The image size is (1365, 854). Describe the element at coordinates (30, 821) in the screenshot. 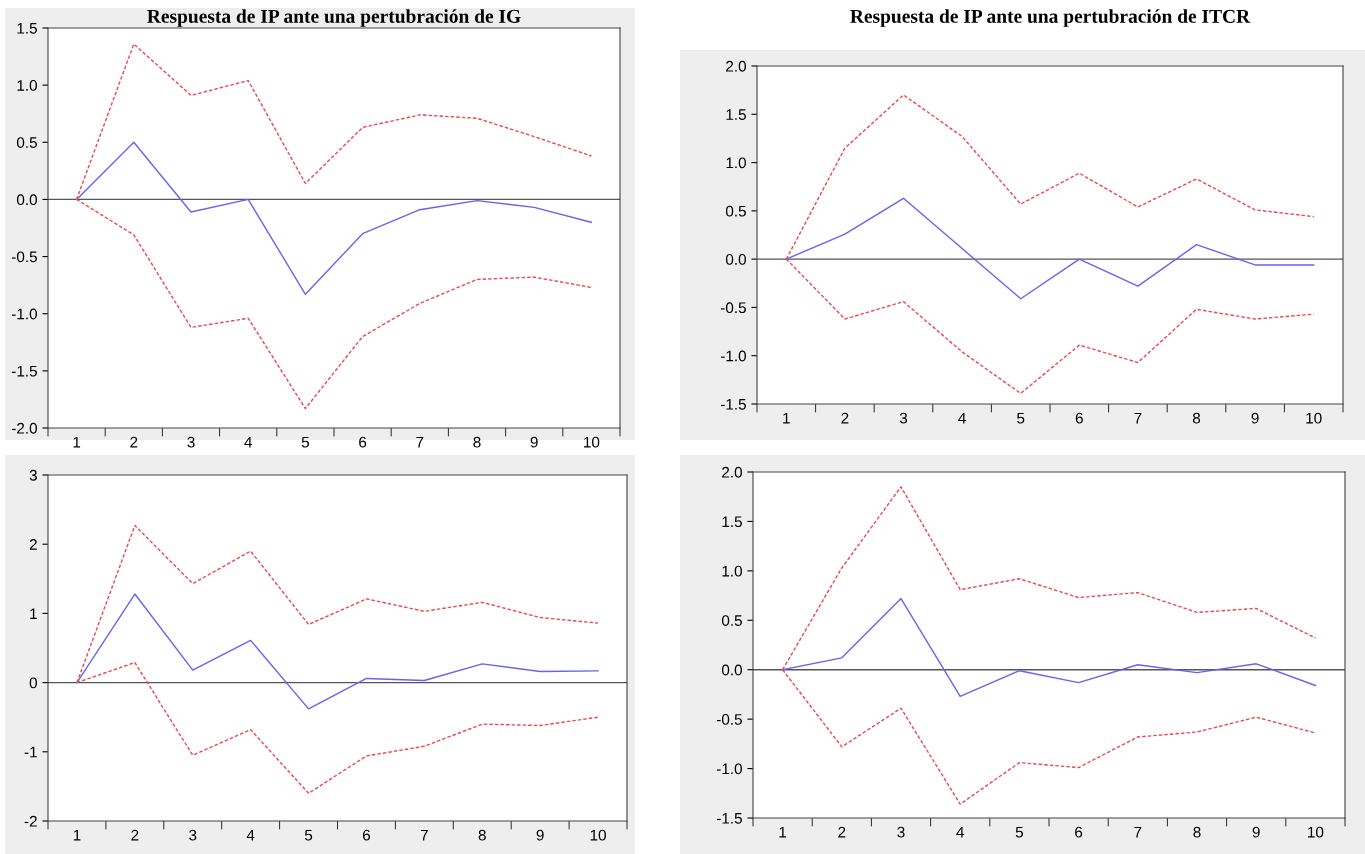

I see `y-tick-label: -2` at that location.